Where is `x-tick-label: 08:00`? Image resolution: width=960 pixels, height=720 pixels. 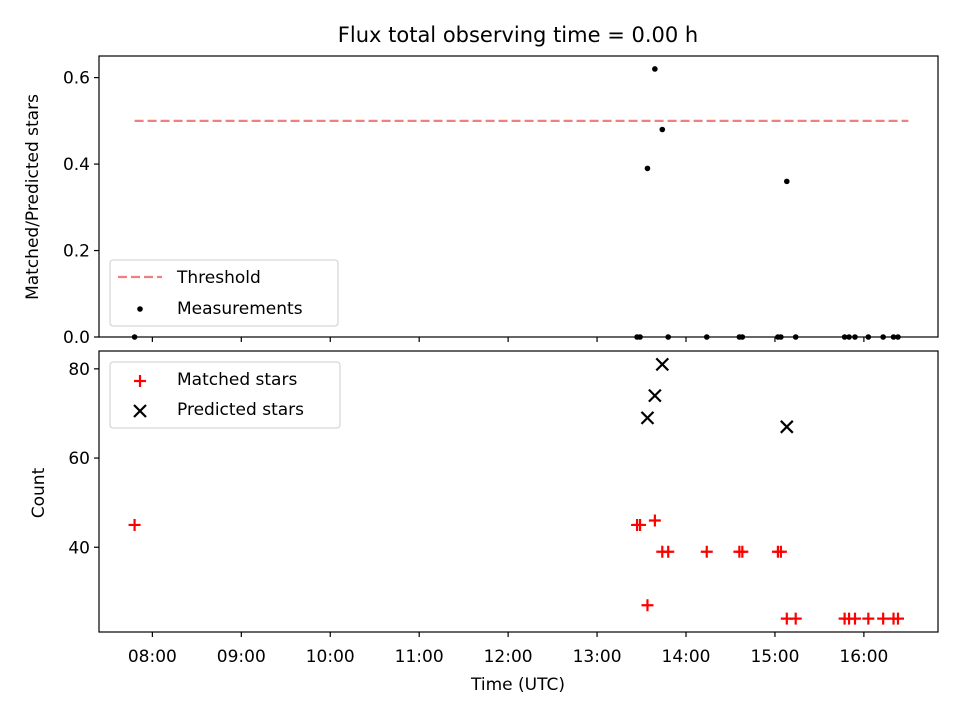 x-tick-label: 08:00 is located at coordinates (152, 657).